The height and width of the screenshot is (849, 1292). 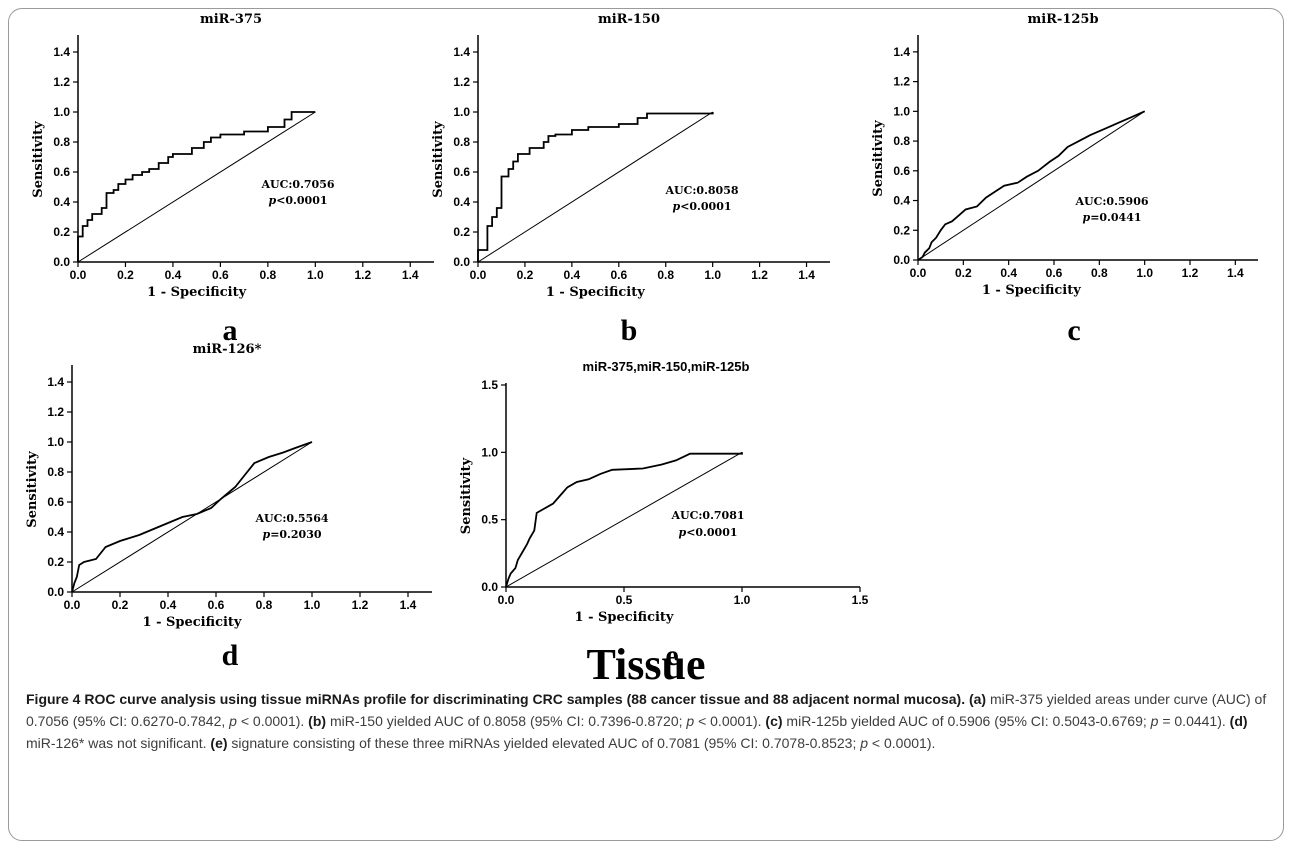 What do you see at coordinates (61, 82) in the screenshot?
I see `panel-a-y-tick-label: 1.2` at bounding box center [61, 82].